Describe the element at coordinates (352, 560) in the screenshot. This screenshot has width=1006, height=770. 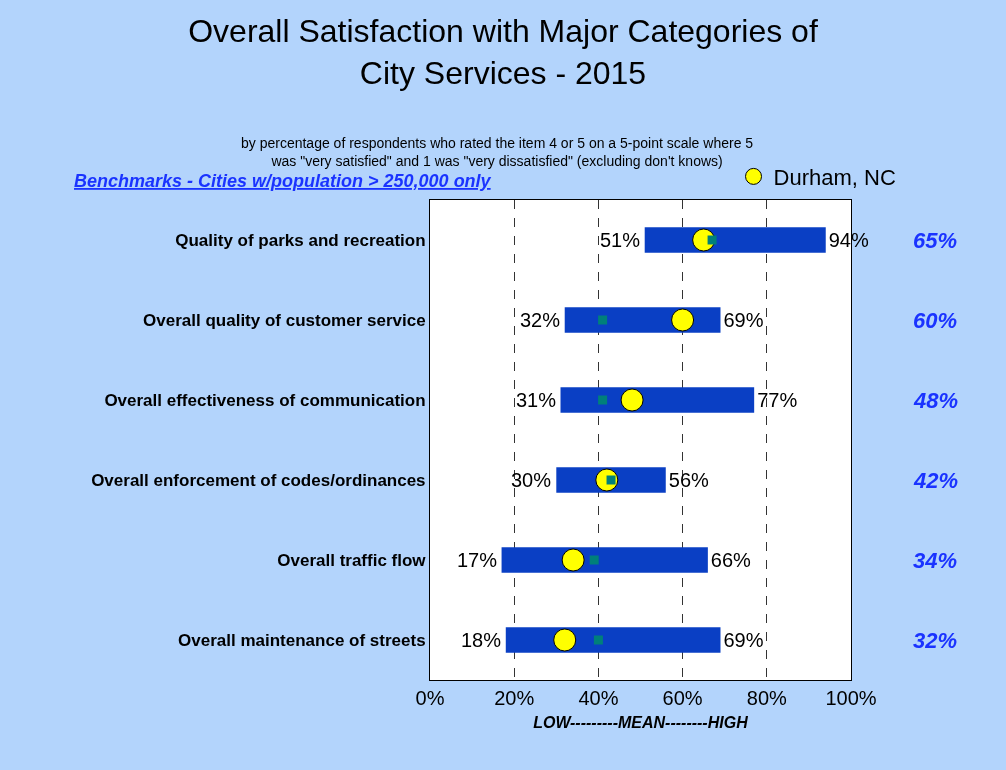
I see `y-tick-label: Overall traffic flow` at that location.